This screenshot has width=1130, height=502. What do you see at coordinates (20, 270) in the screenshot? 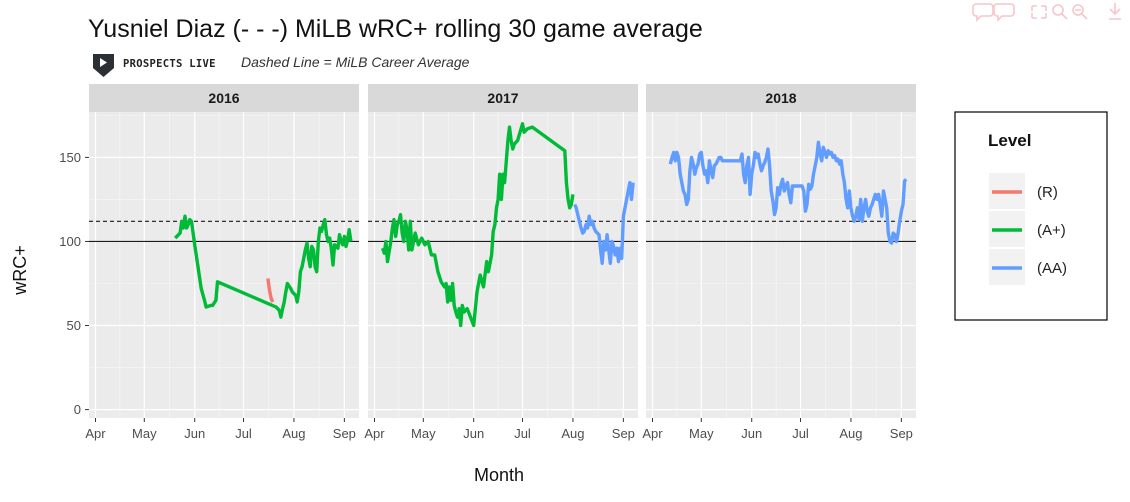
I see `y-axis-title: wRC+` at bounding box center [20, 270].